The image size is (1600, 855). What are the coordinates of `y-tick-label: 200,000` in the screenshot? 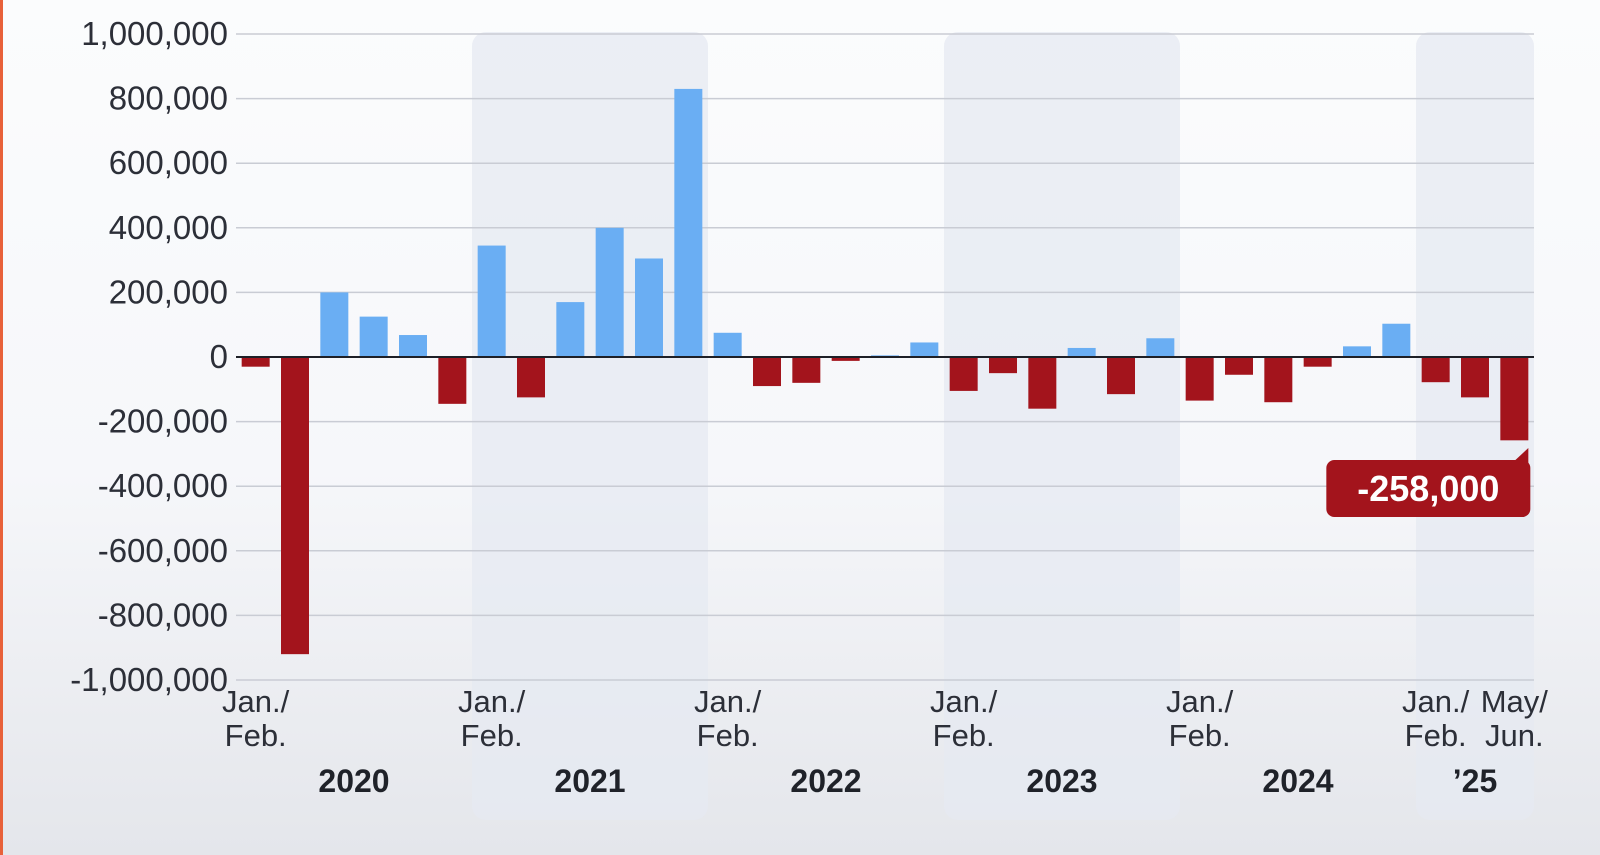 It's located at (168, 291).